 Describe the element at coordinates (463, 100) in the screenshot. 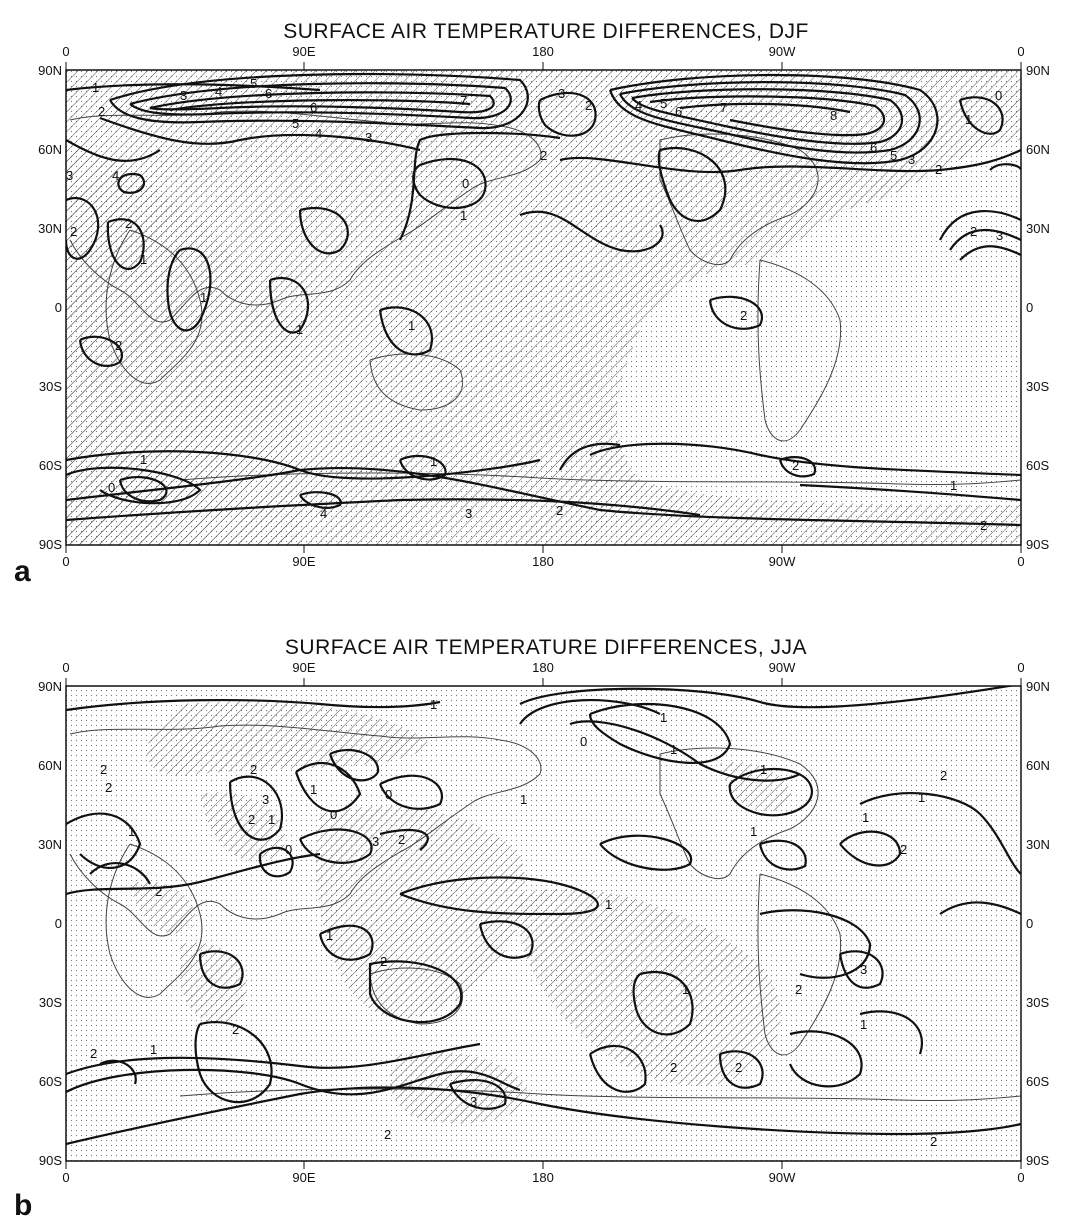

I see `contour-label: 7` at that location.